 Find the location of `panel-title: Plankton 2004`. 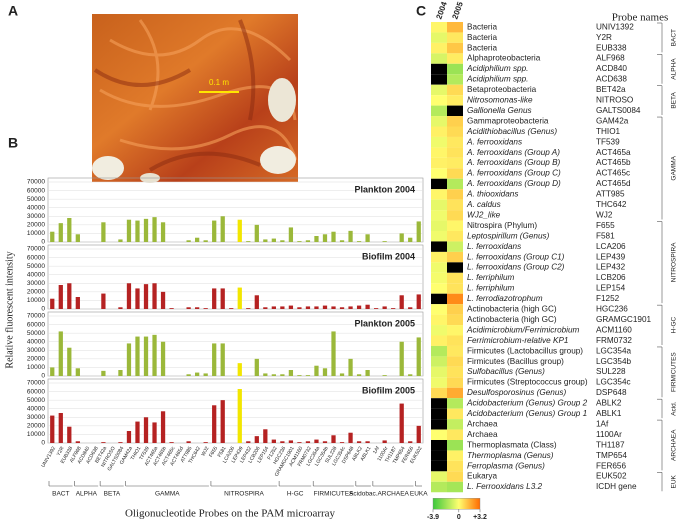

panel-title: Plankton 2004 is located at coordinates (384, 189).